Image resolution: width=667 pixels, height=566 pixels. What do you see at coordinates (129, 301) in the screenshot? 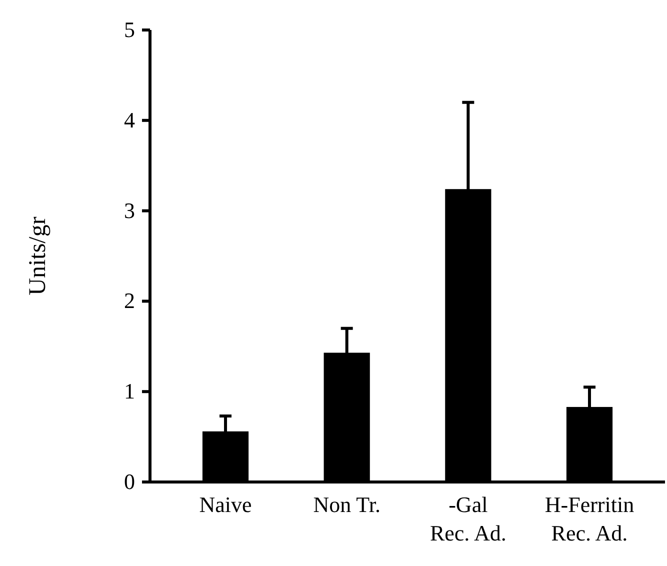
I see `y-tick-label: 2` at bounding box center [129, 301].